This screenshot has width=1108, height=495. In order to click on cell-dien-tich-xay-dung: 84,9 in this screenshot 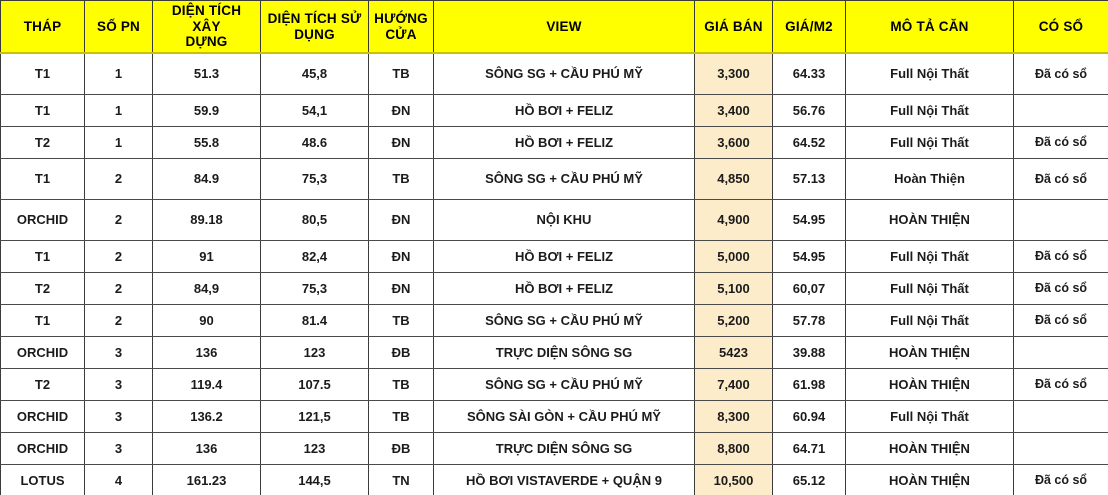, I will do `click(206, 288)`.